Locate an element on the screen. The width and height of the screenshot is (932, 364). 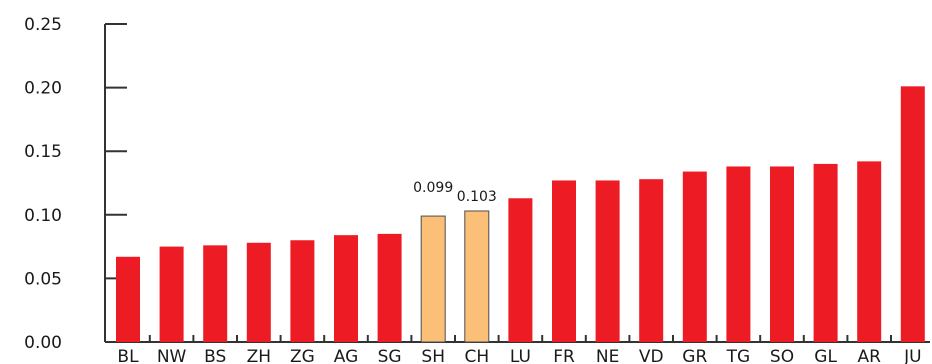
bar-sh is located at coordinates (433, 279).